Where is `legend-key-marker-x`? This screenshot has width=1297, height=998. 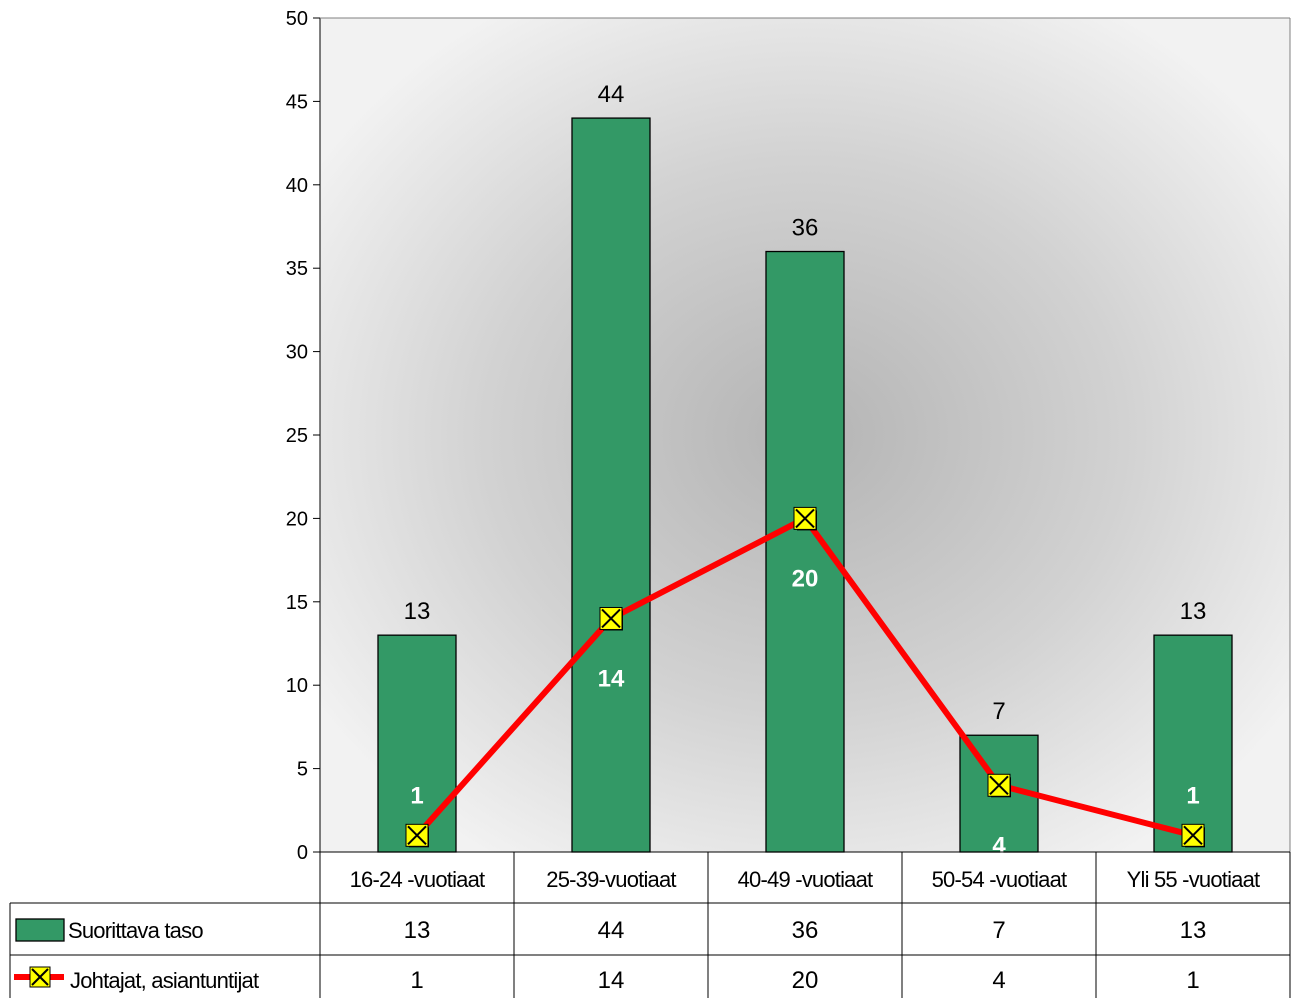 legend-key-marker-x is located at coordinates (40, 977).